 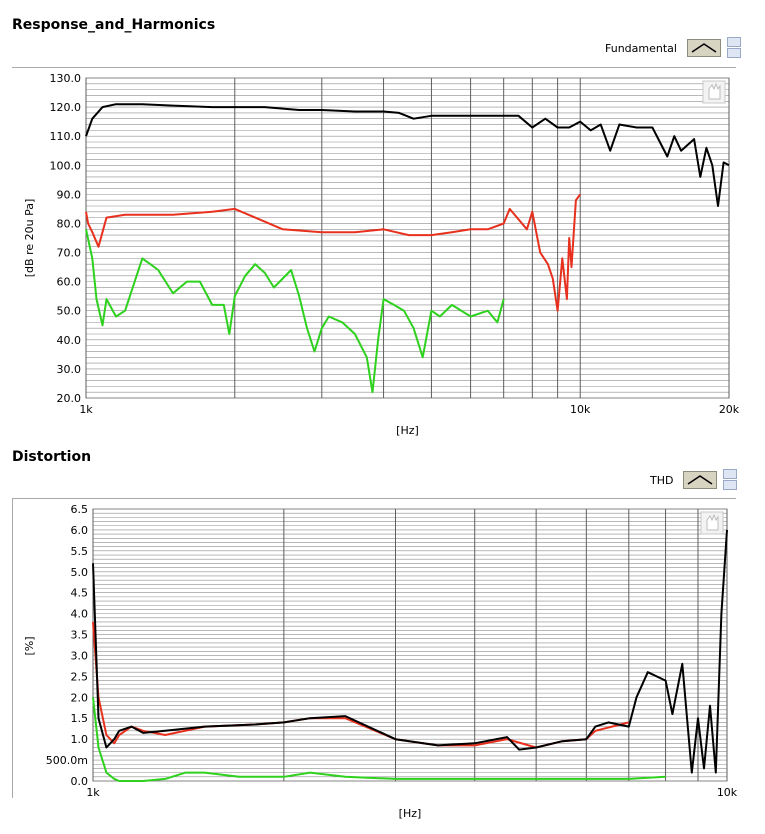 I want to click on y-tick-label: 6.5, so click(x=80, y=509).